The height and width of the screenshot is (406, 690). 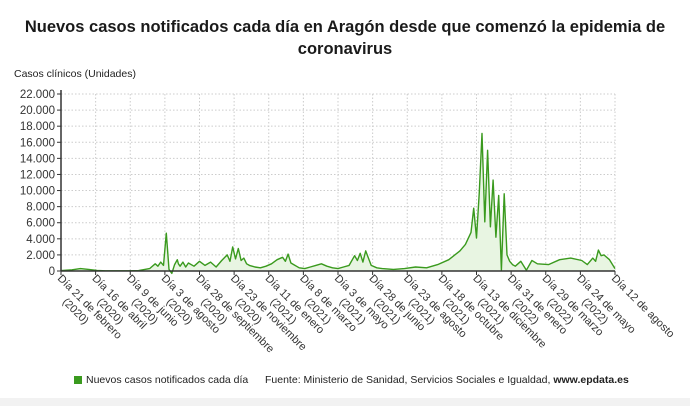 I want to click on y-tick-label: 4.000, so click(x=40, y=240).